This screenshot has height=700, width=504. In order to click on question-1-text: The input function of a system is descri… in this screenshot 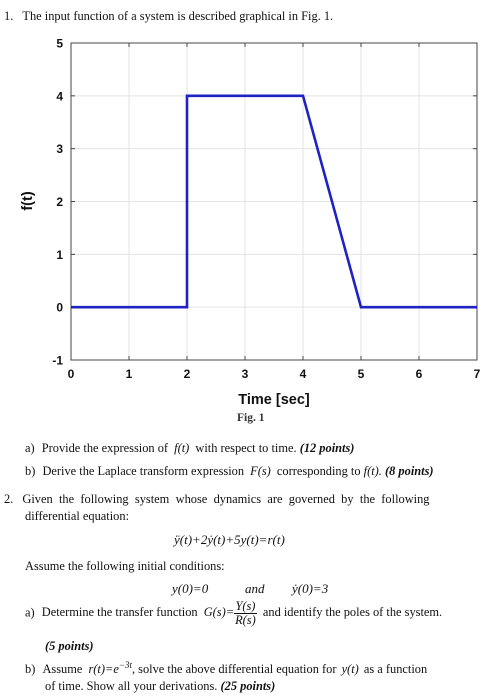, I will do `click(178, 16)`.